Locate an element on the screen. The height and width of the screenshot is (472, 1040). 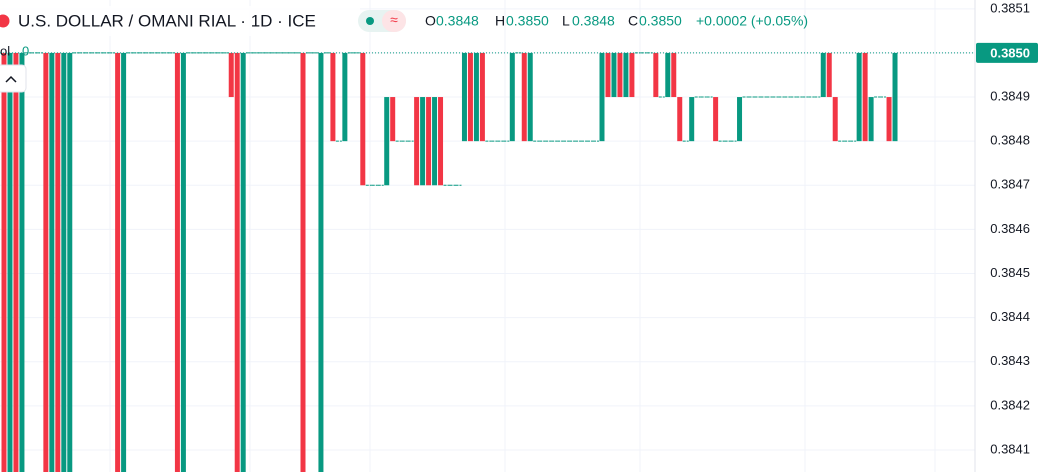
symbol-icon is located at coordinates (5, 21).